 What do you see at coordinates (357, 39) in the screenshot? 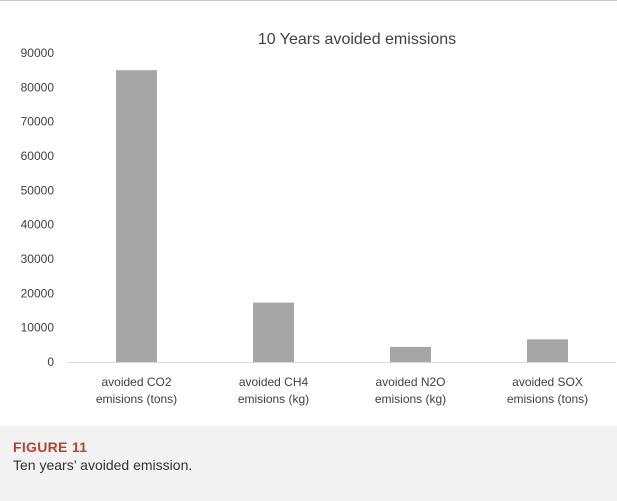
I see `chart-title: 10 Years avoided emissions` at bounding box center [357, 39].